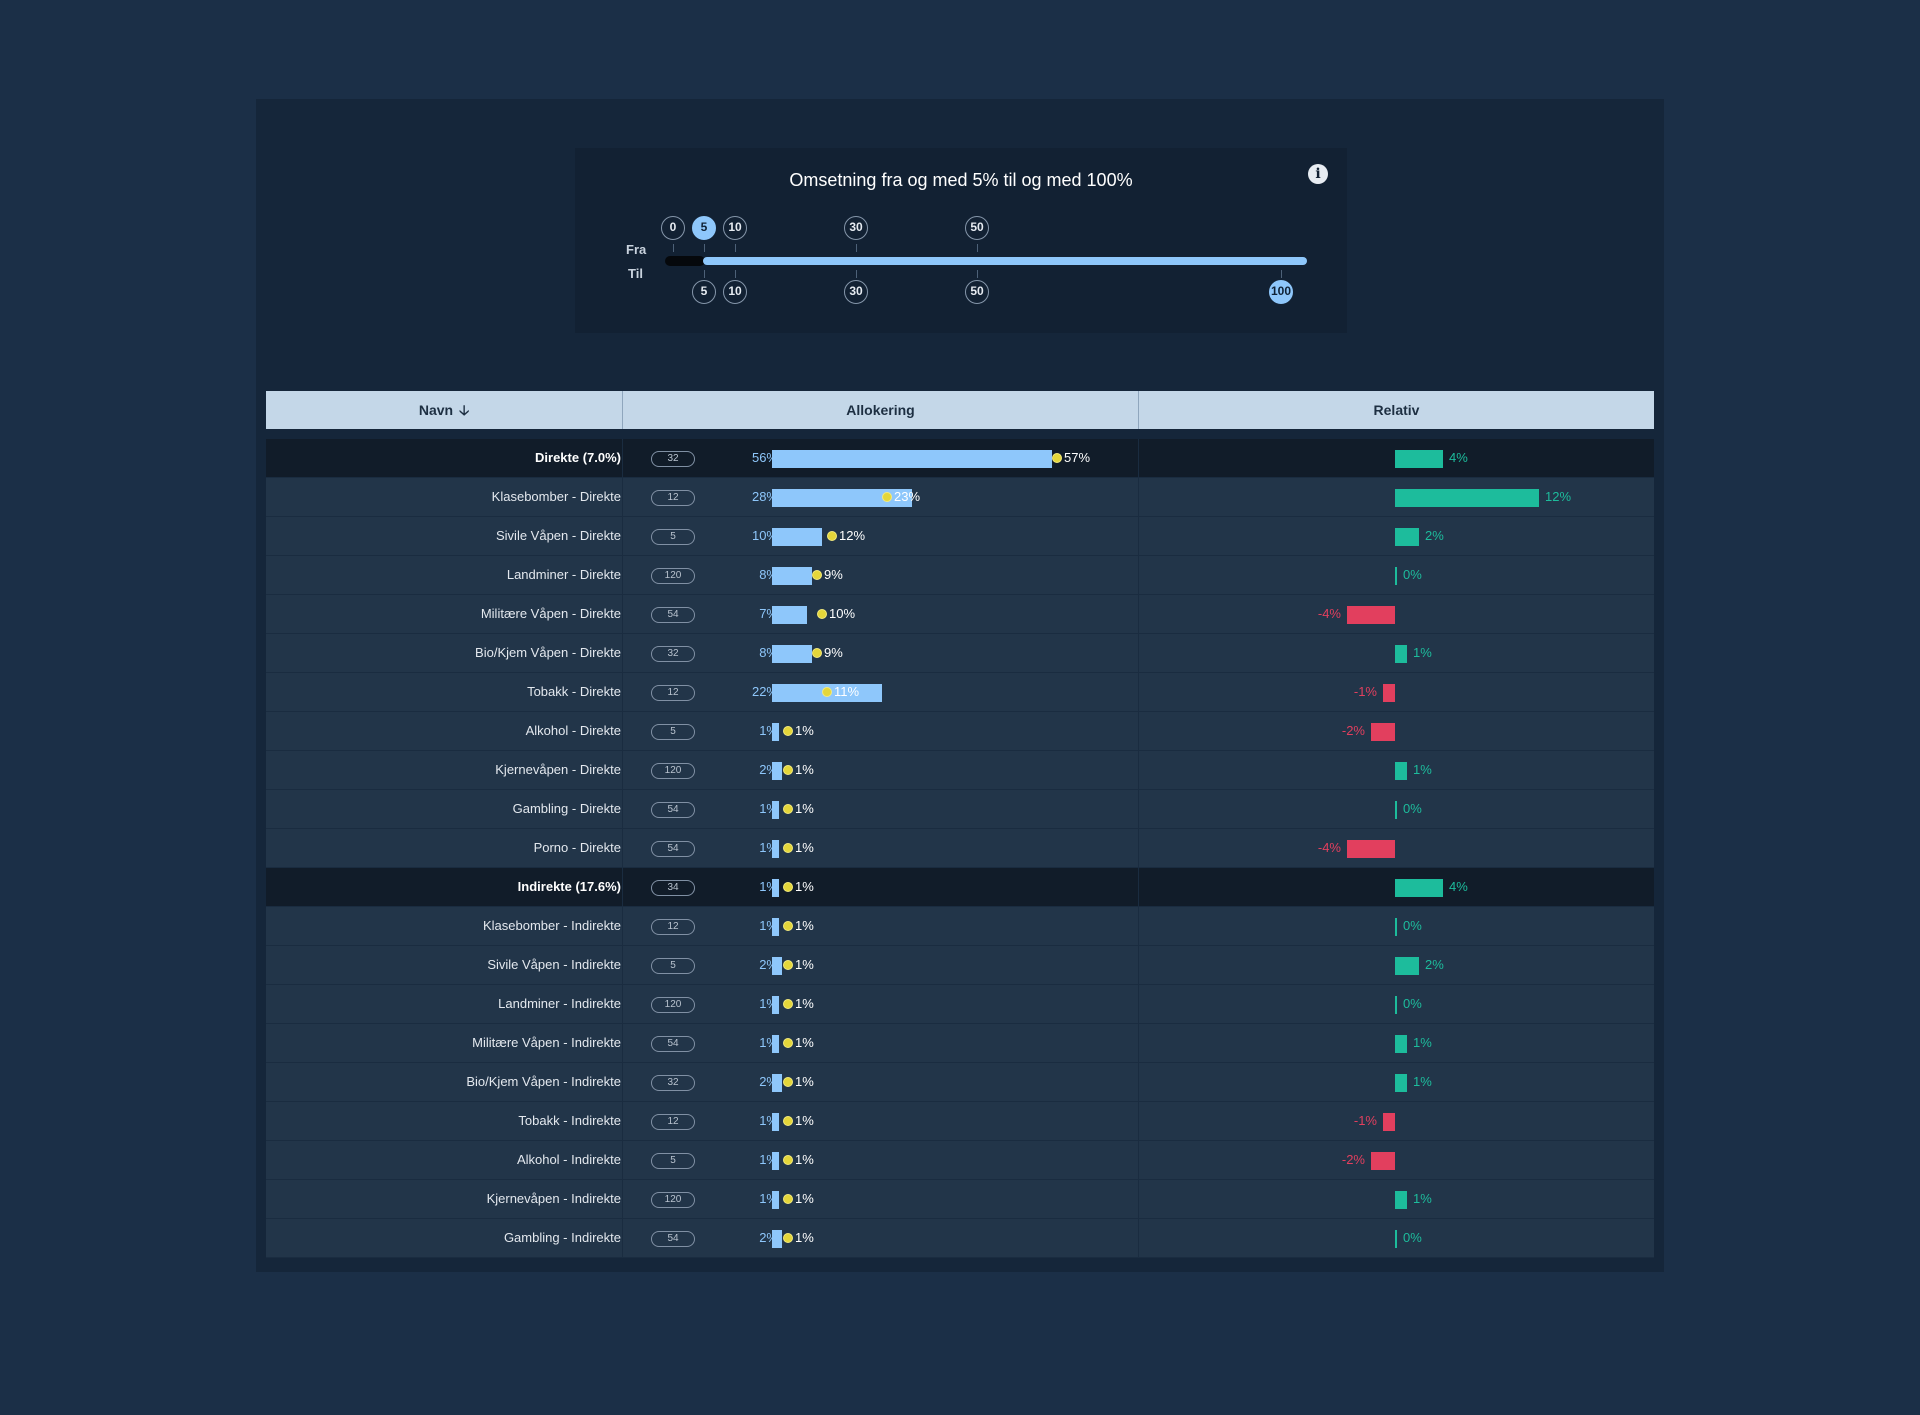 The image size is (1920, 1415). What do you see at coordinates (553, 1198) in the screenshot?
I see `row-name: Kjernevåpen - Indirekte` at bounding box center [553, 1198].